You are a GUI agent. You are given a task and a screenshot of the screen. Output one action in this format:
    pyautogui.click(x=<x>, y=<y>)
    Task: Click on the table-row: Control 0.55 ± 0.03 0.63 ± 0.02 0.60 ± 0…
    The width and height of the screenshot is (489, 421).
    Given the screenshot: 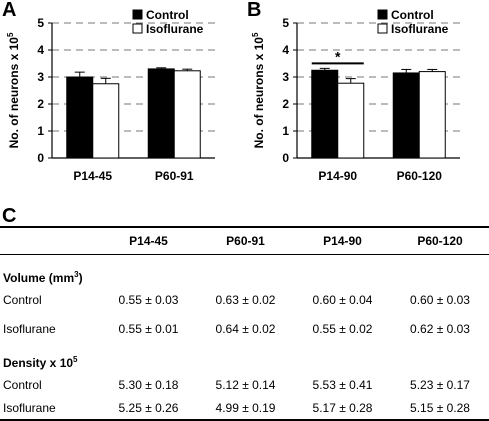 What is the action you would take?
    pyautogui.click(x=244, y=299)
    